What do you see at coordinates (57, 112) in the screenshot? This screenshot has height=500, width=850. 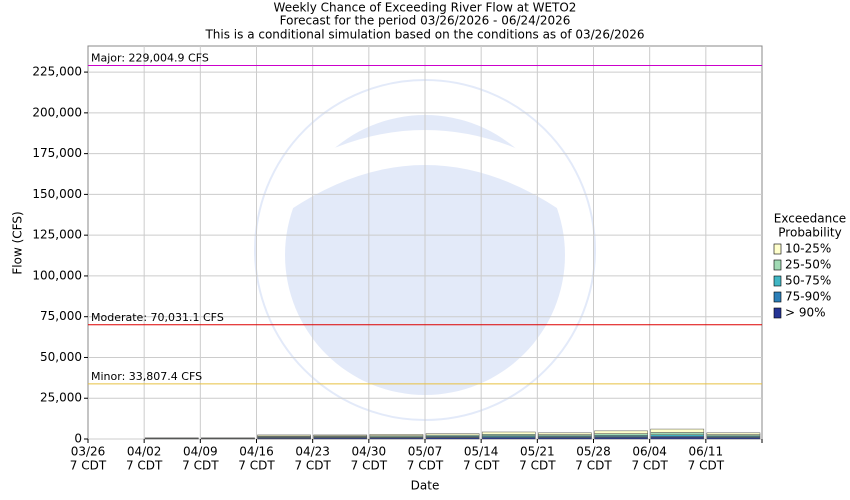 I see `y-tick-label: 200,000` at bounding box center [57, 112].